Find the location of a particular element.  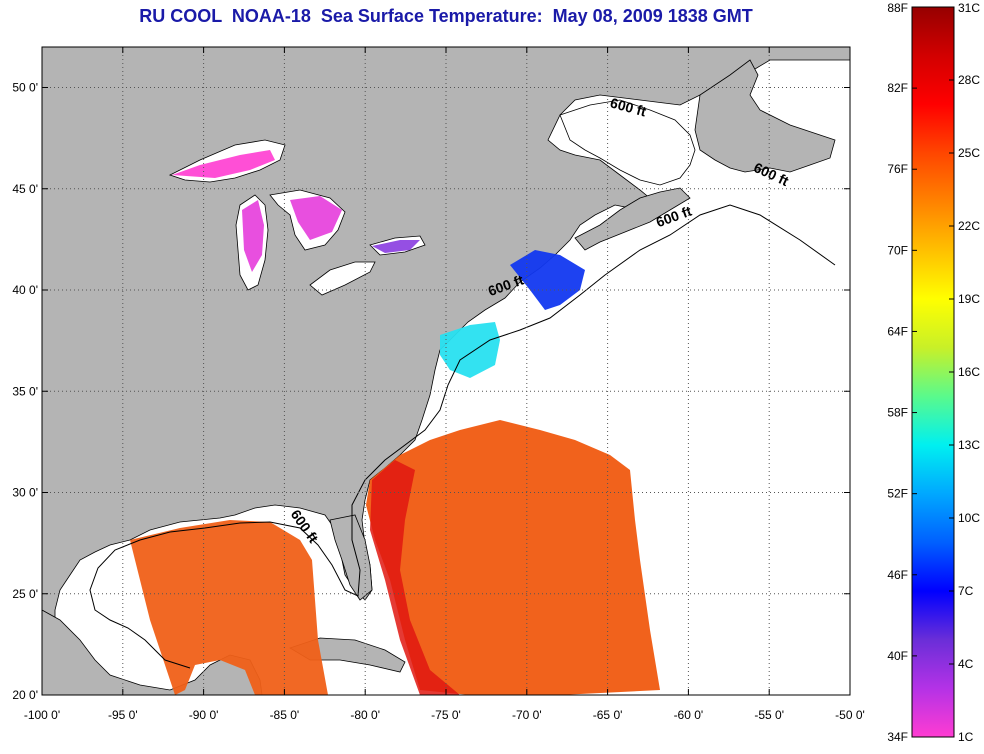

colorbar-scale is located at coordinates (933, 372).